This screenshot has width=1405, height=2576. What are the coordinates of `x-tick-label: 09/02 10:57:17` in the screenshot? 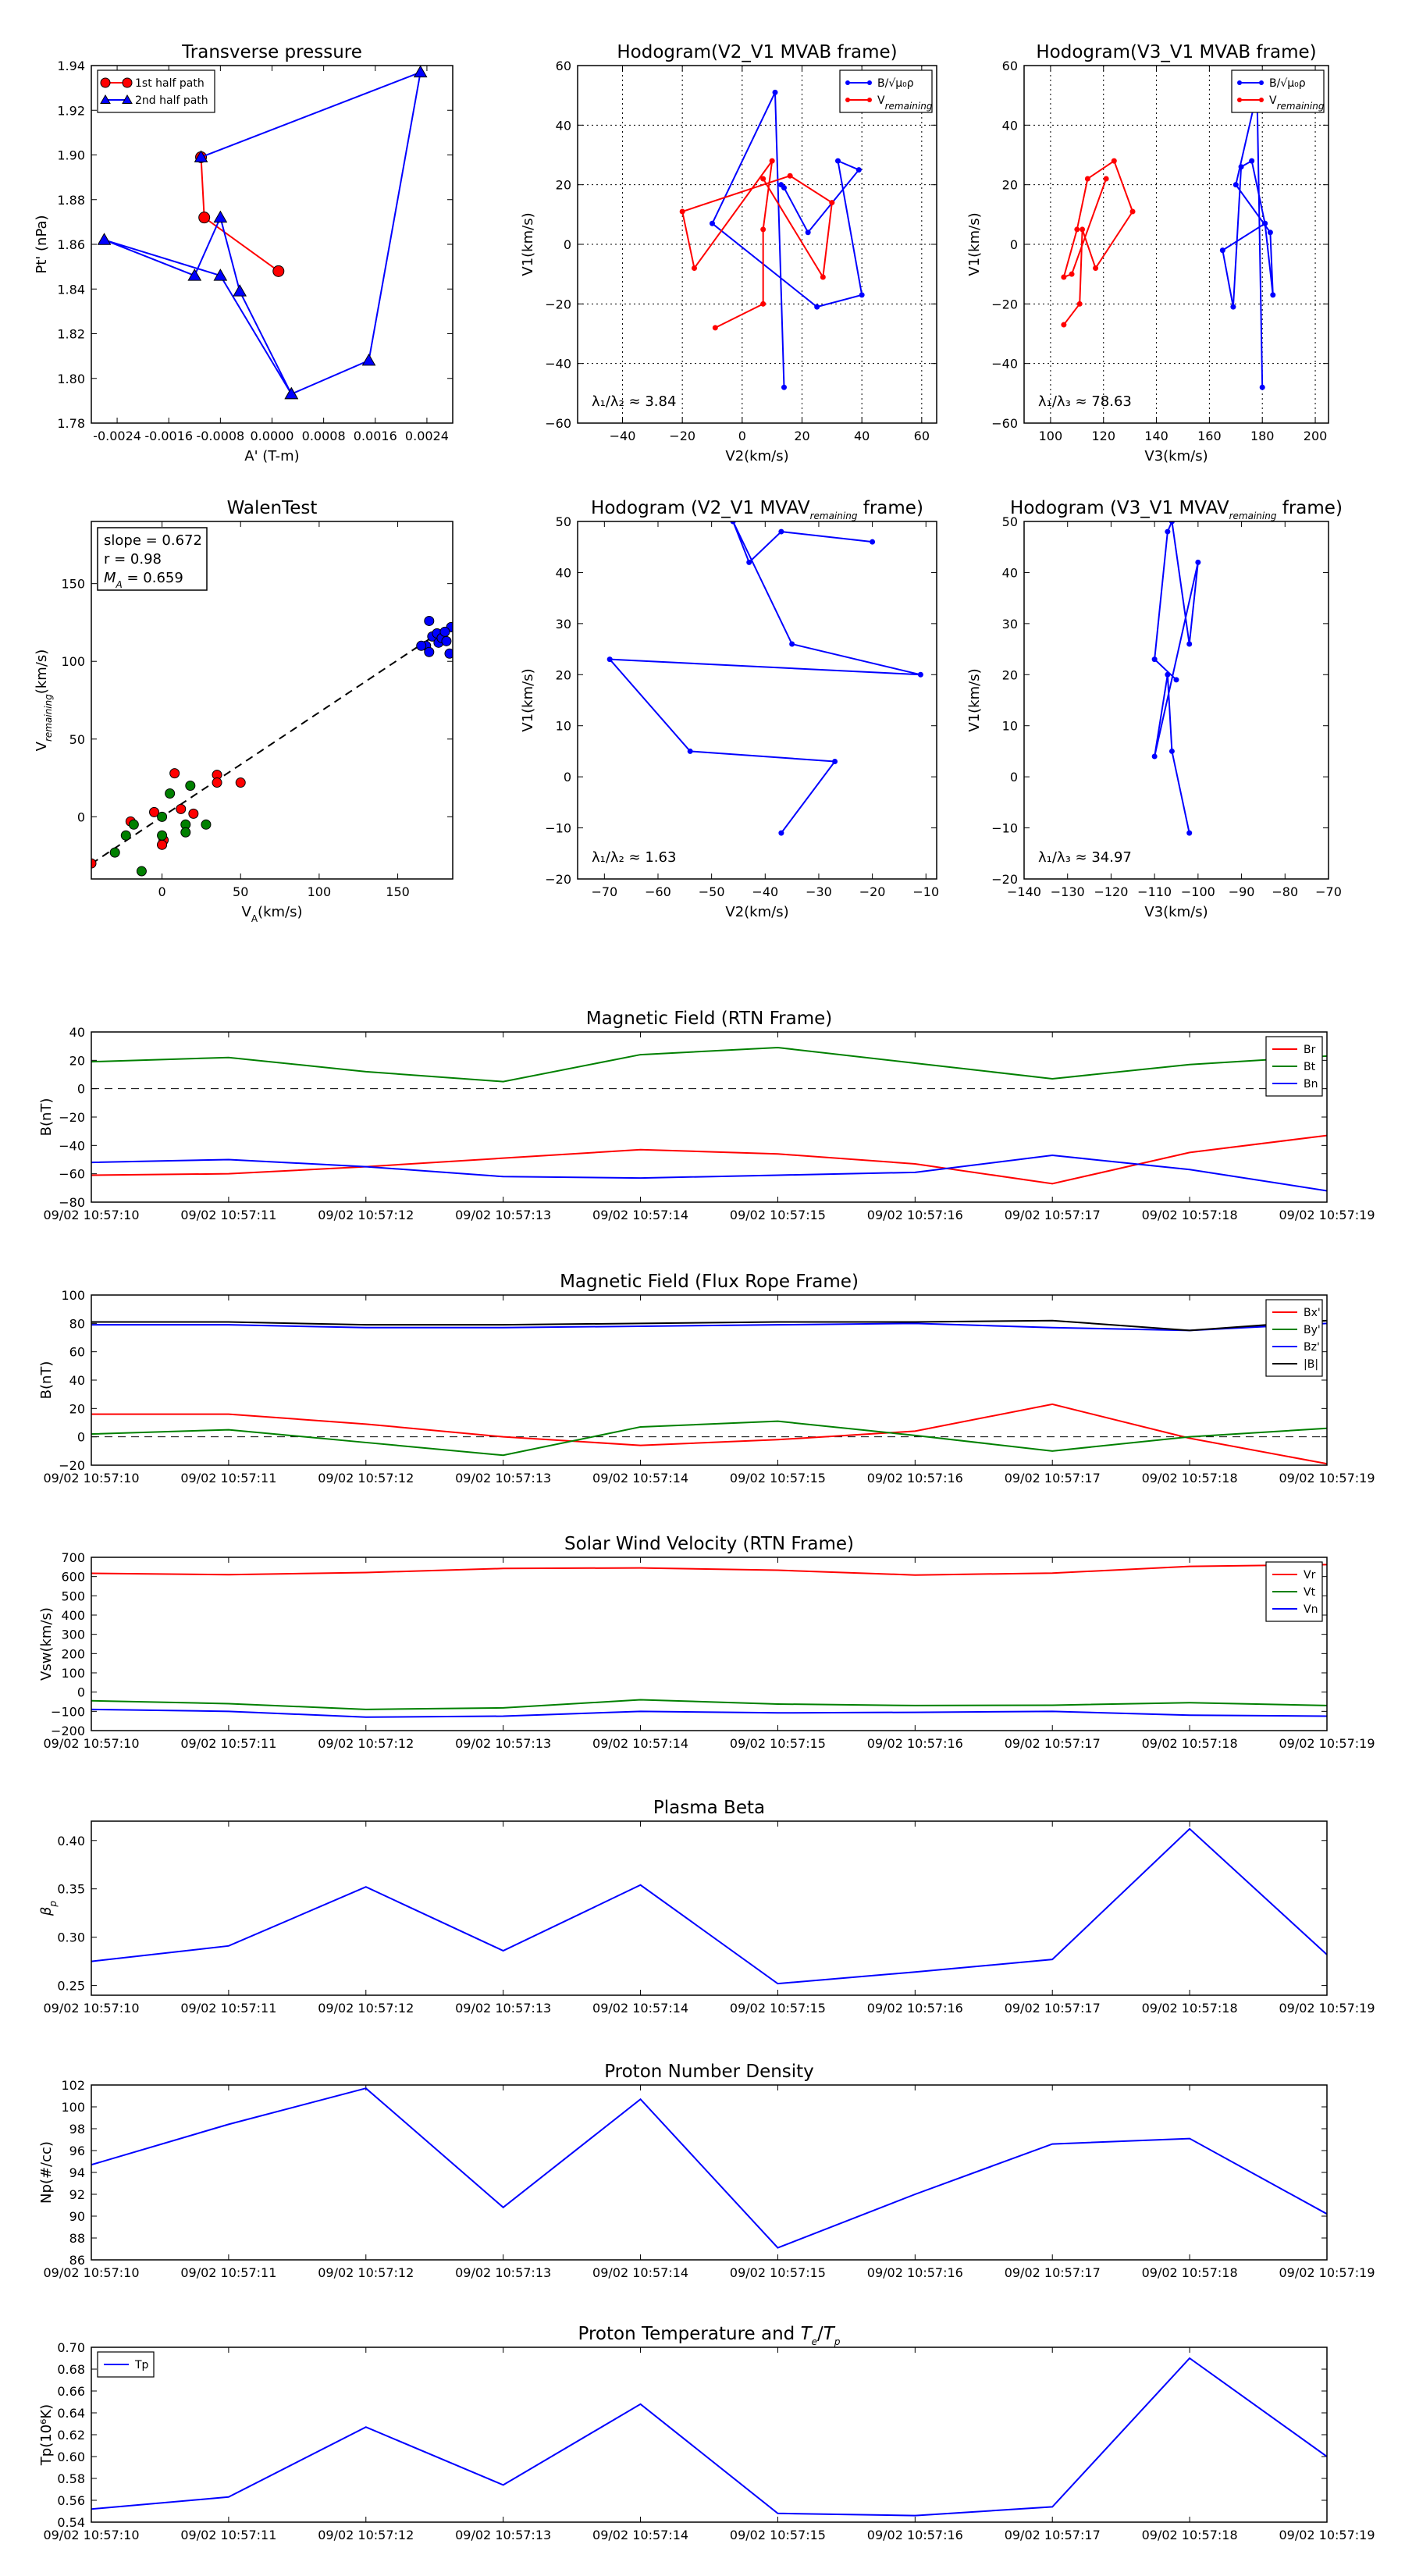 It's located at (1053, 1478).